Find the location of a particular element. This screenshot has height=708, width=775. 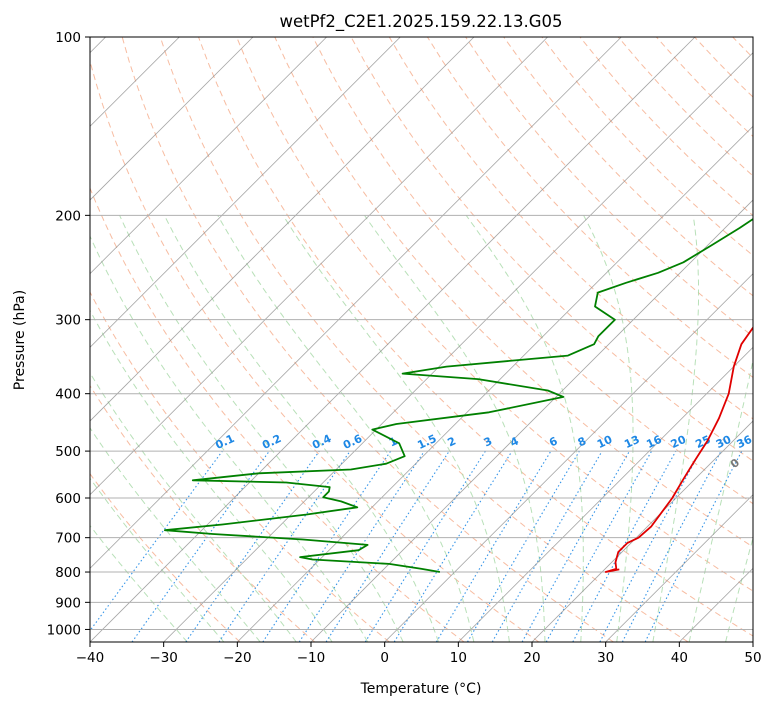

y-tick-label: 1000 is located at coordinates (64, 630).